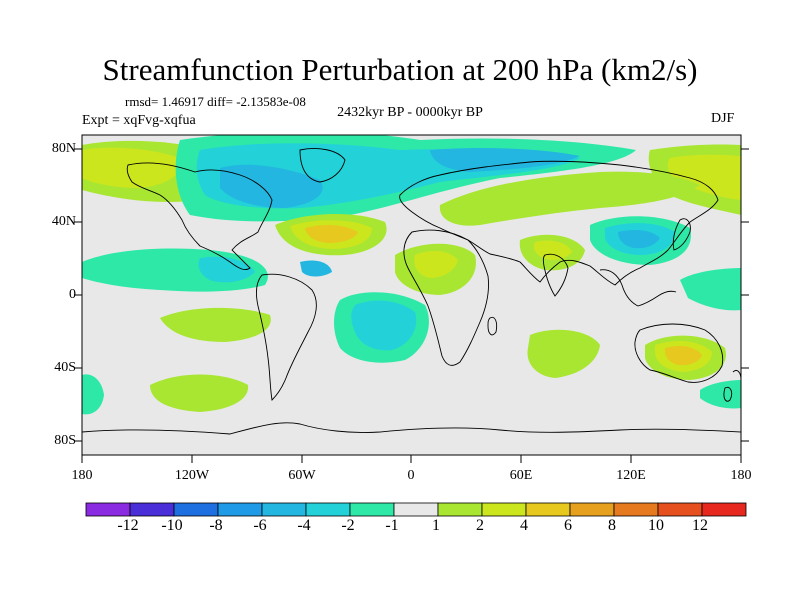  Describe the element at coordinates (720, 394) in the screenshot. I see `contour-southeast-negative` at that location.